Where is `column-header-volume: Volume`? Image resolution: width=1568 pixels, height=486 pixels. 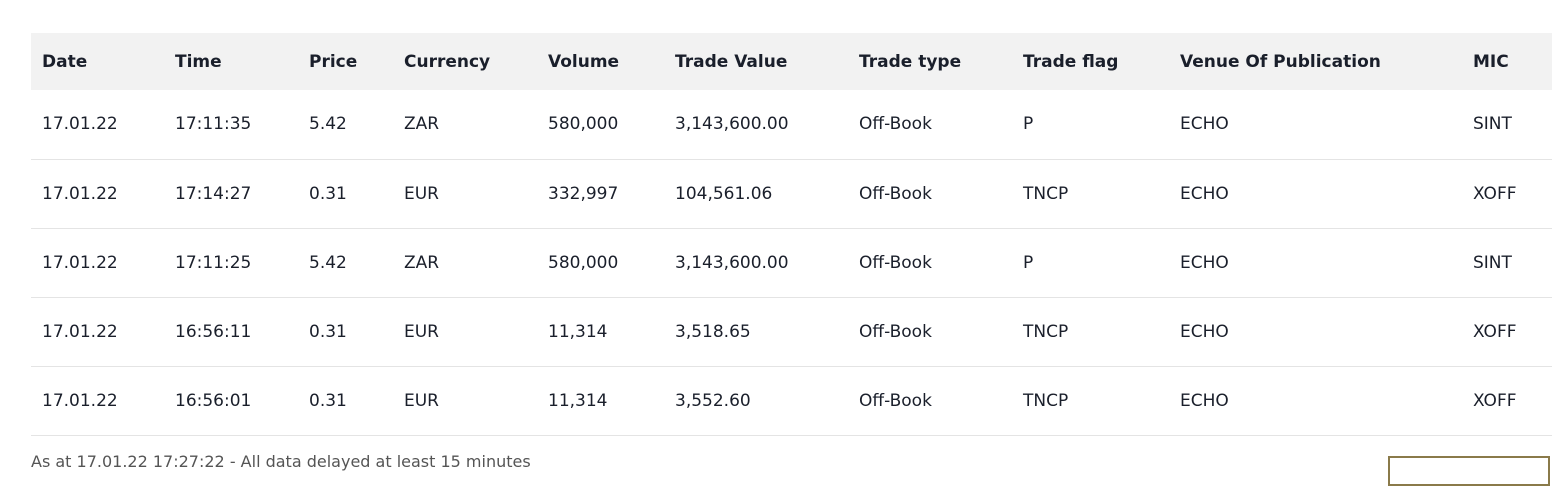 column-header-volume: Volume is located at coordinates (584, 61).